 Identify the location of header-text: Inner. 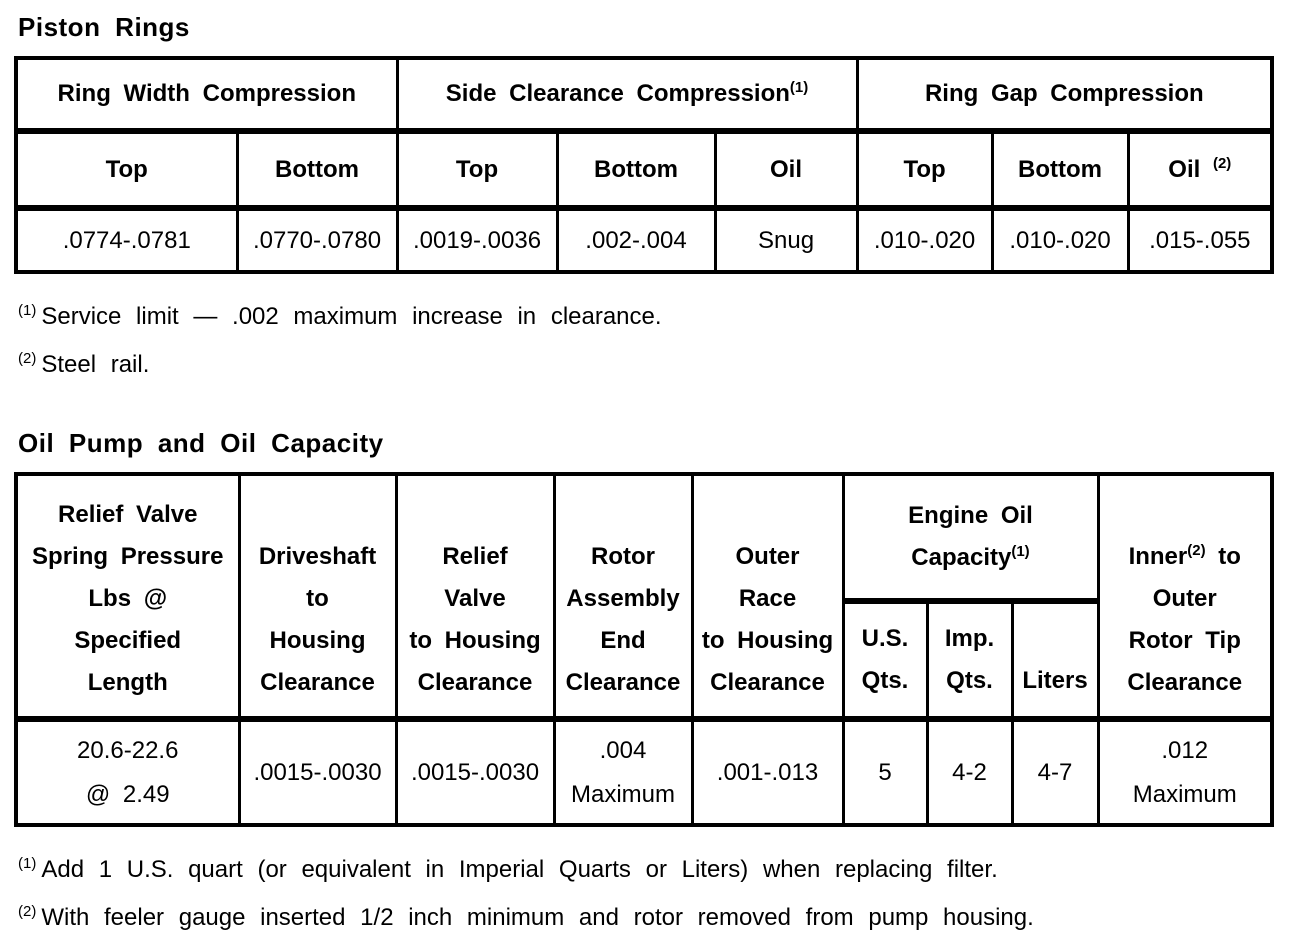
(1158, 556).